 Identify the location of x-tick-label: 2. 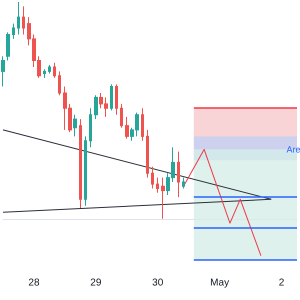
(281, 283).